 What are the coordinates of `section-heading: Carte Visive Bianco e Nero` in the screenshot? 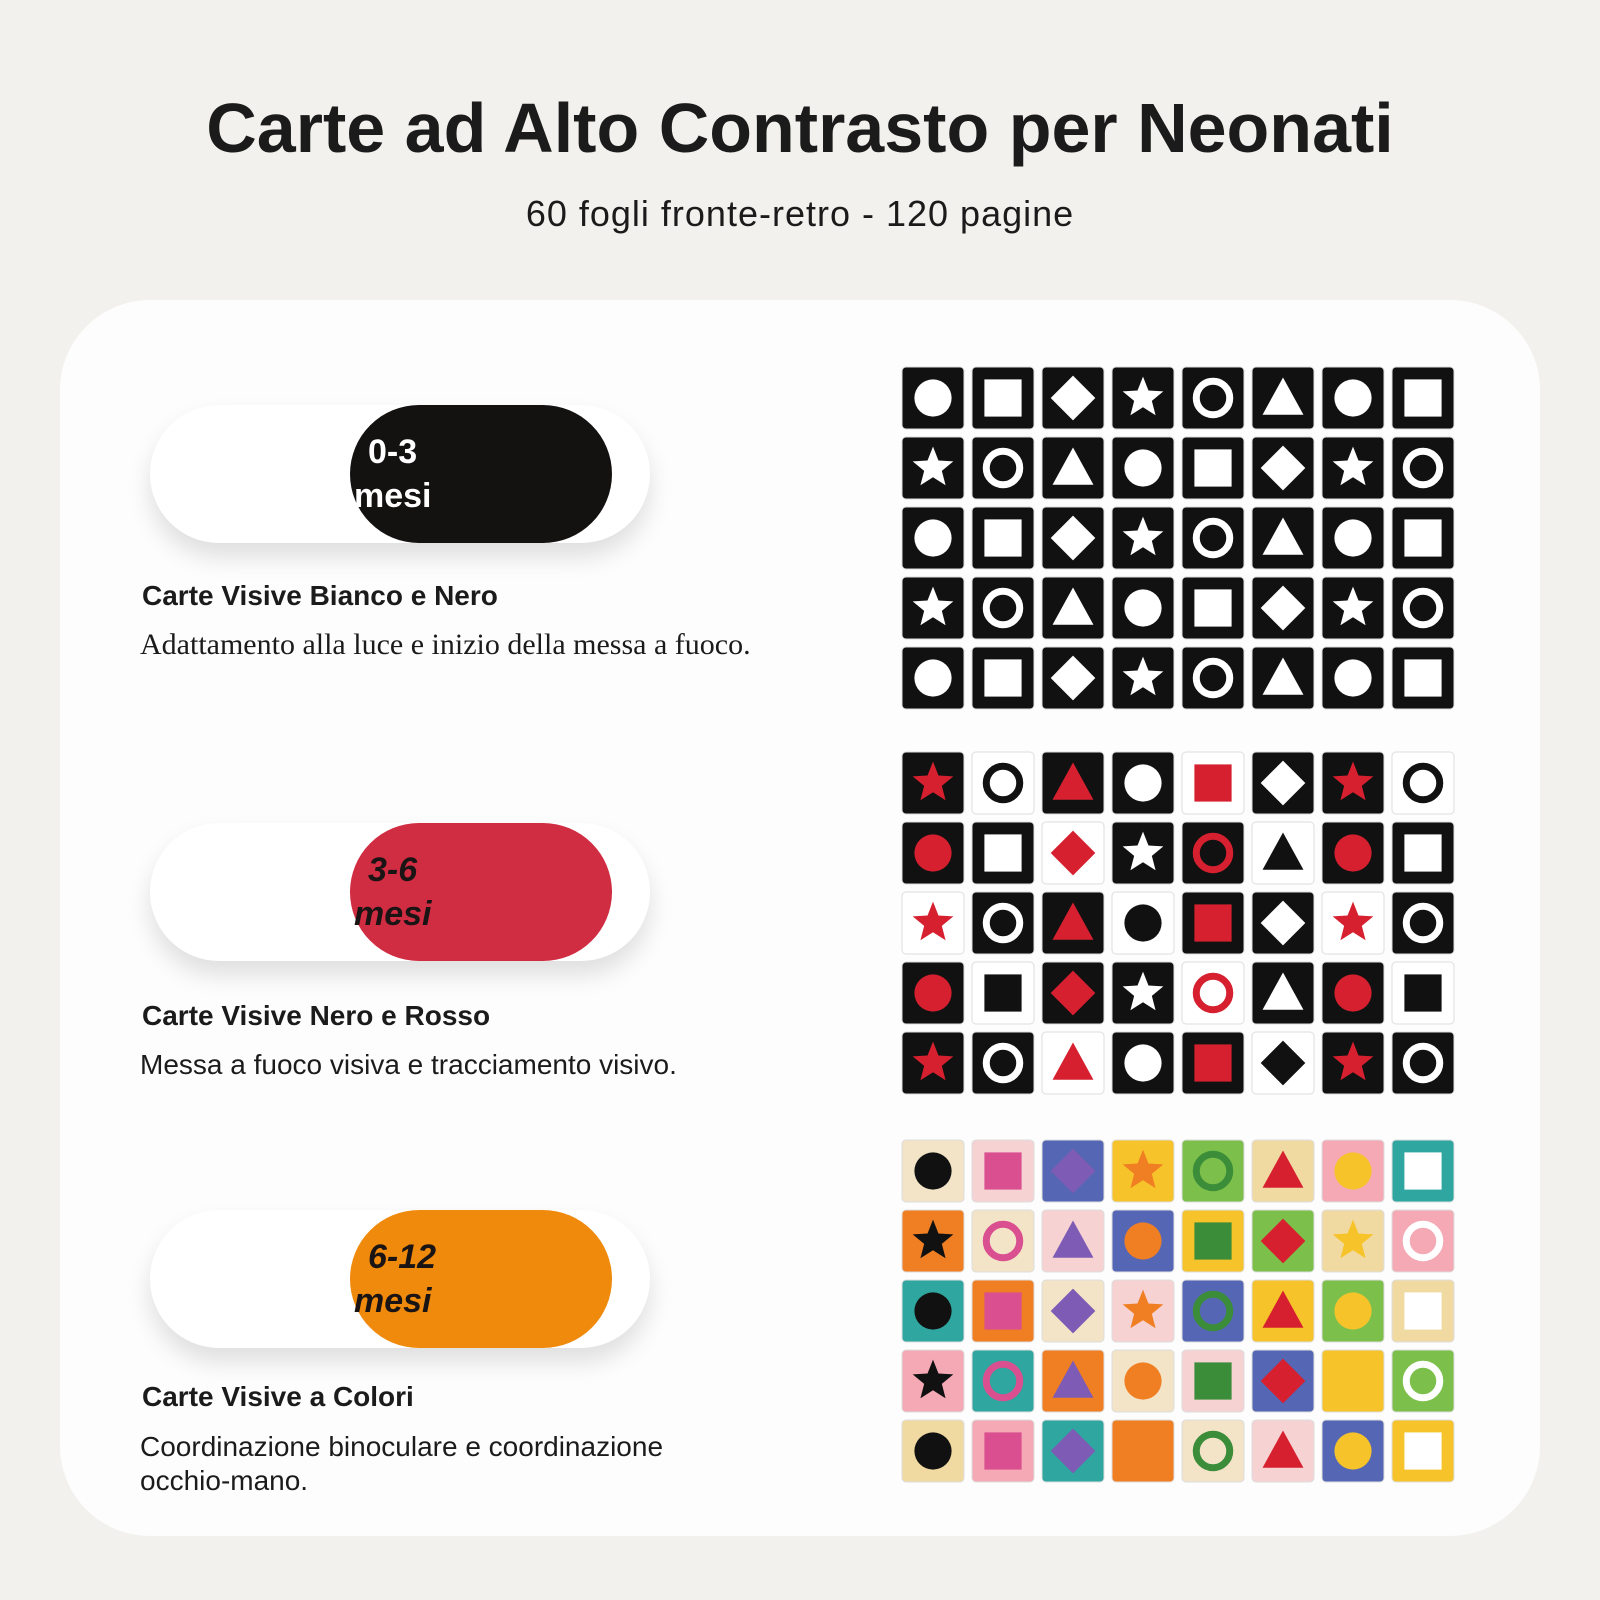 It's located at (320, 595).